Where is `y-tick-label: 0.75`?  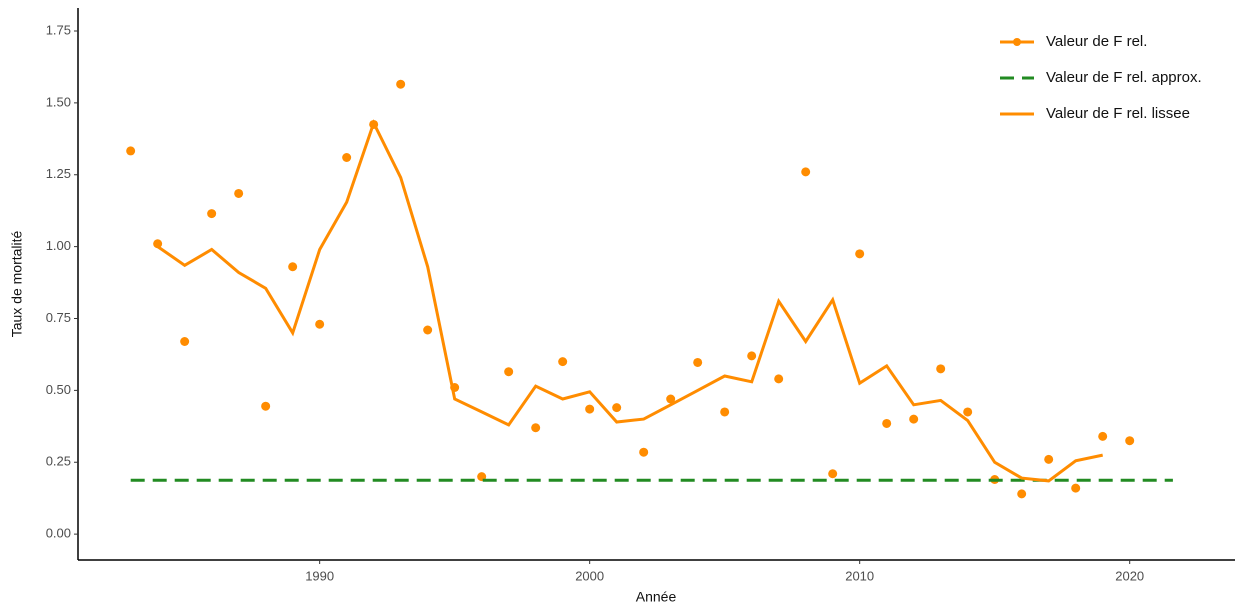 y-tick-label: 0.75 is located at coordinates (58, 317).